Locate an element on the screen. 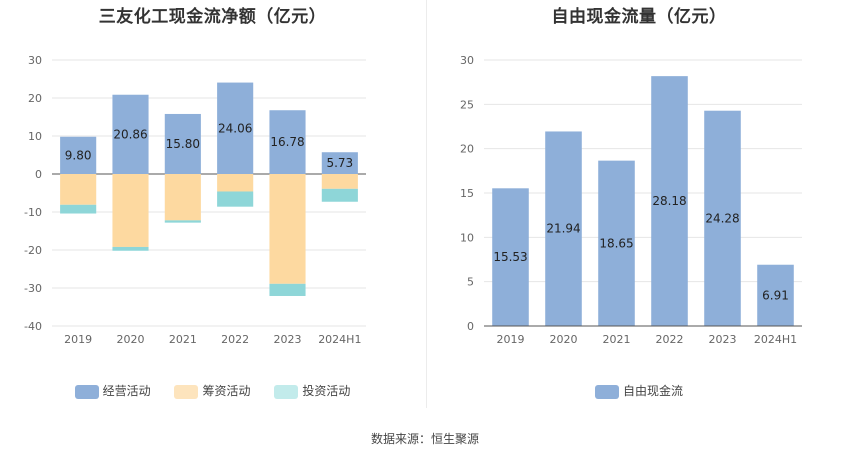 Image resolution: width=850 pixels, height=459 pixels. right-xtick-label: 2024H1 is located at coordinates (775, 339).